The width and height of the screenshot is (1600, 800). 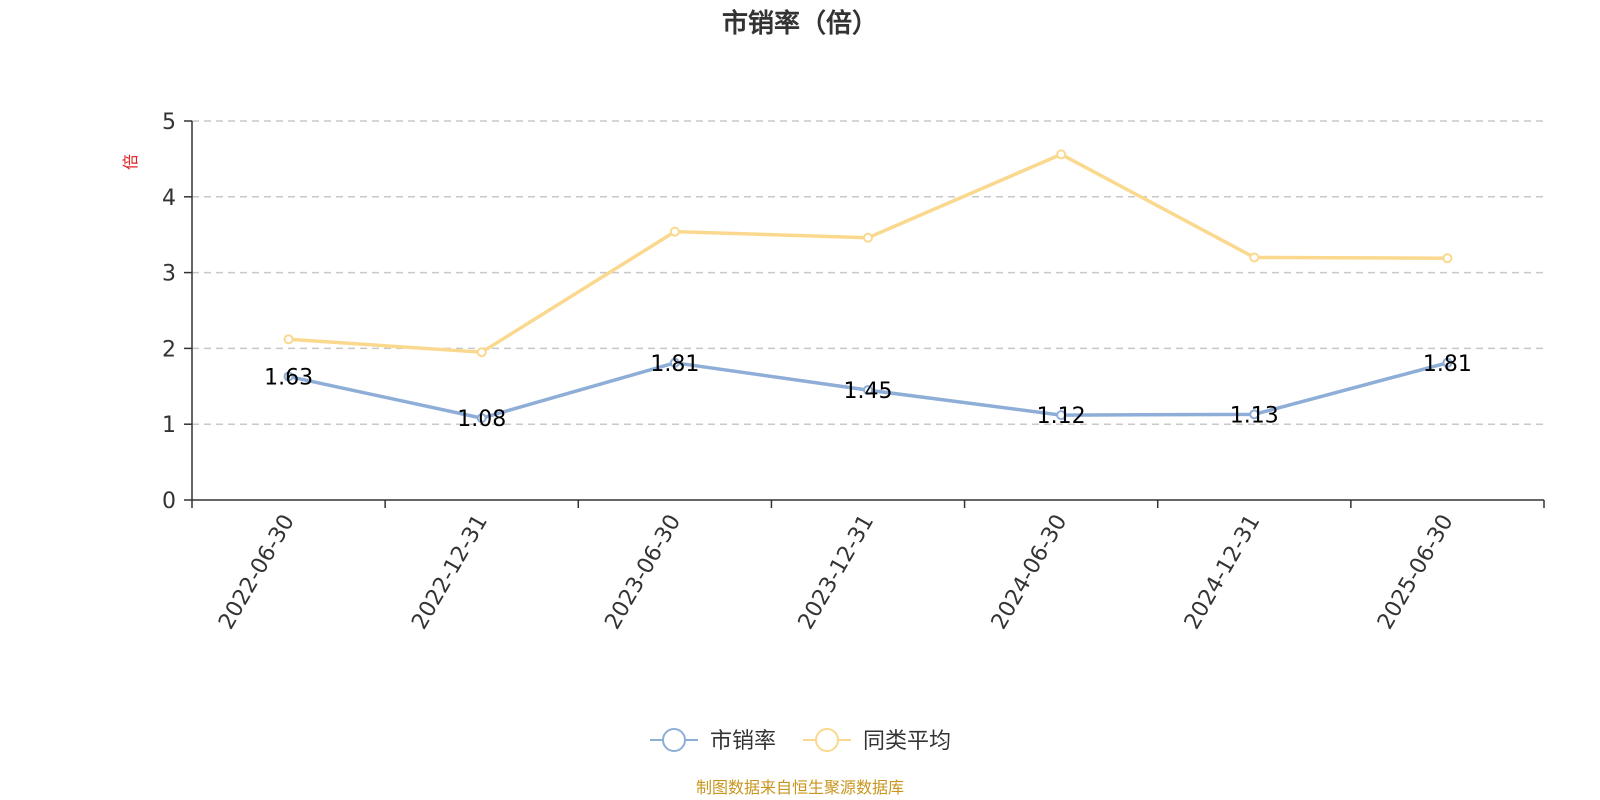 I want to click on x-tick-label: 2023-06-30, so click(x=643, y=572).